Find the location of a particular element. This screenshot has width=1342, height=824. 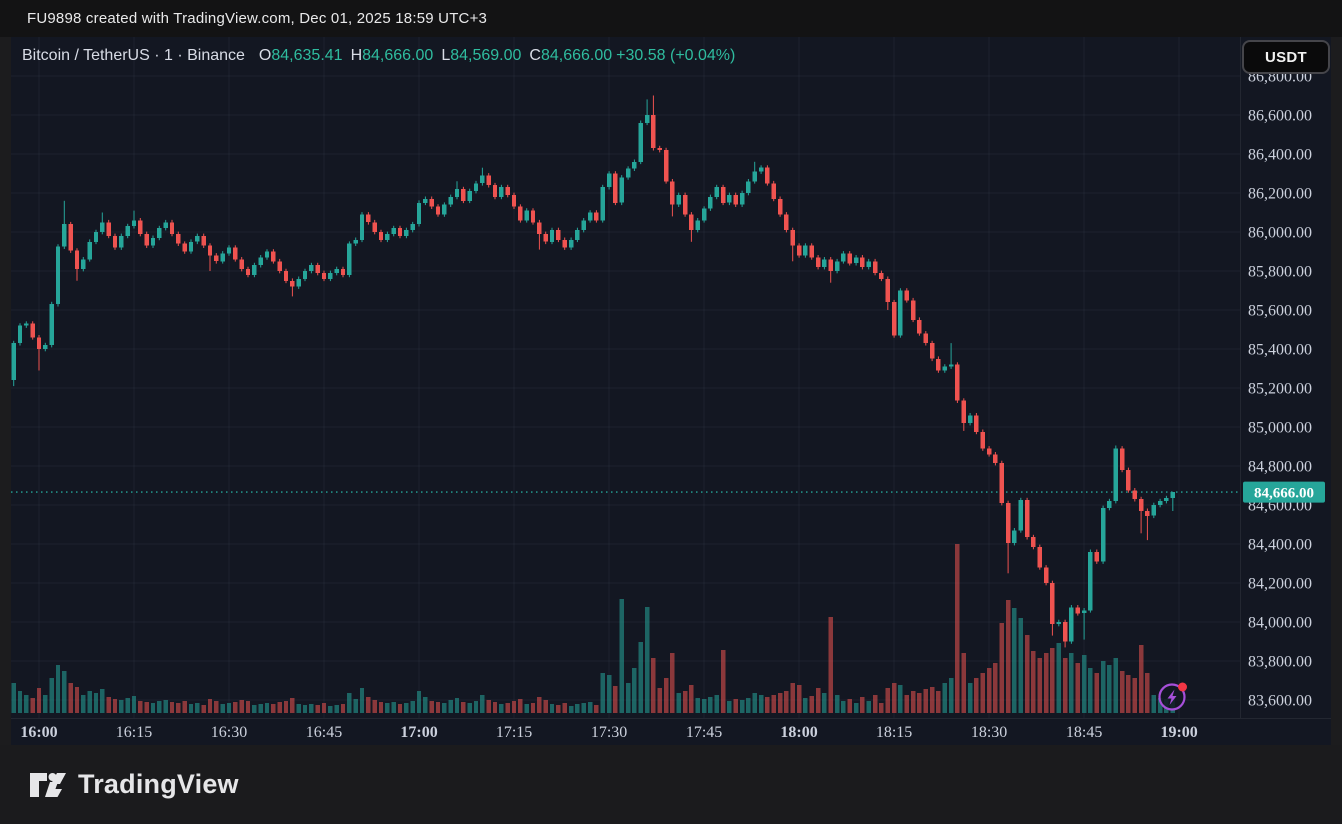

time-tick-label: 19:00 is located at coordinates (1178, 732).